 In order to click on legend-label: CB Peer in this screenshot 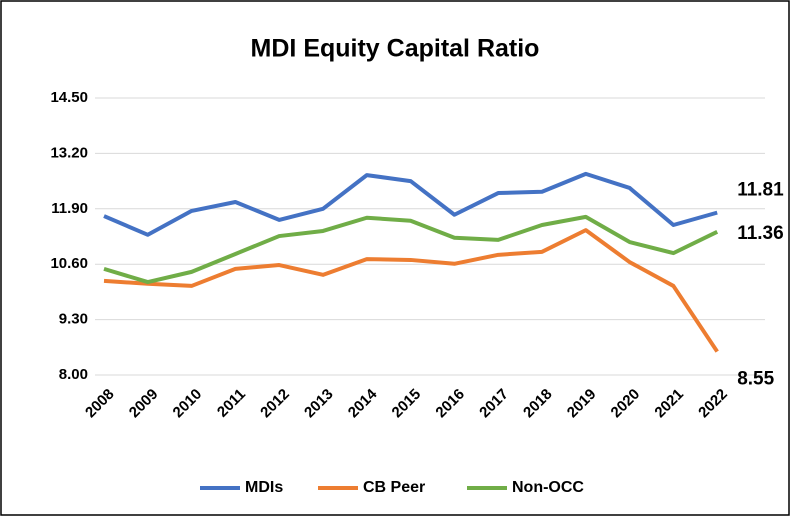, I will do `click(394, 487)`.